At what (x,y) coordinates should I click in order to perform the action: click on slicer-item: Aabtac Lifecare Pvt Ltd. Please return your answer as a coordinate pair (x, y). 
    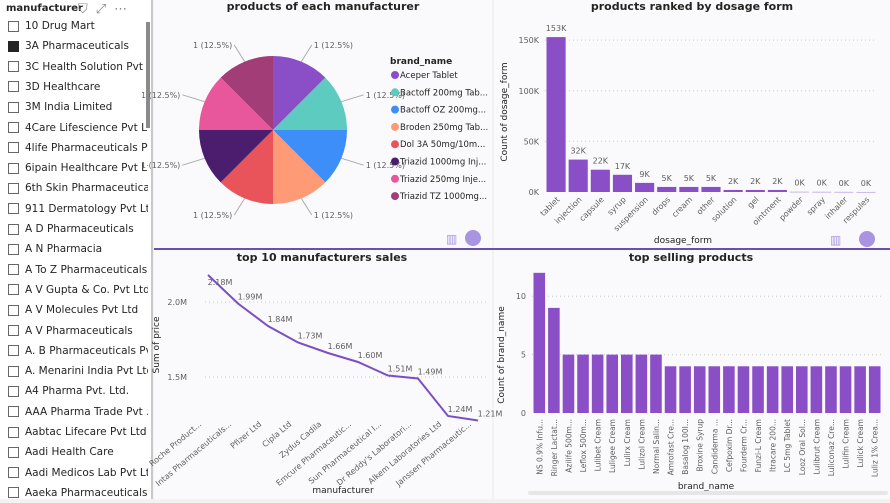
    Looking at the image, I should click on (78, 432).